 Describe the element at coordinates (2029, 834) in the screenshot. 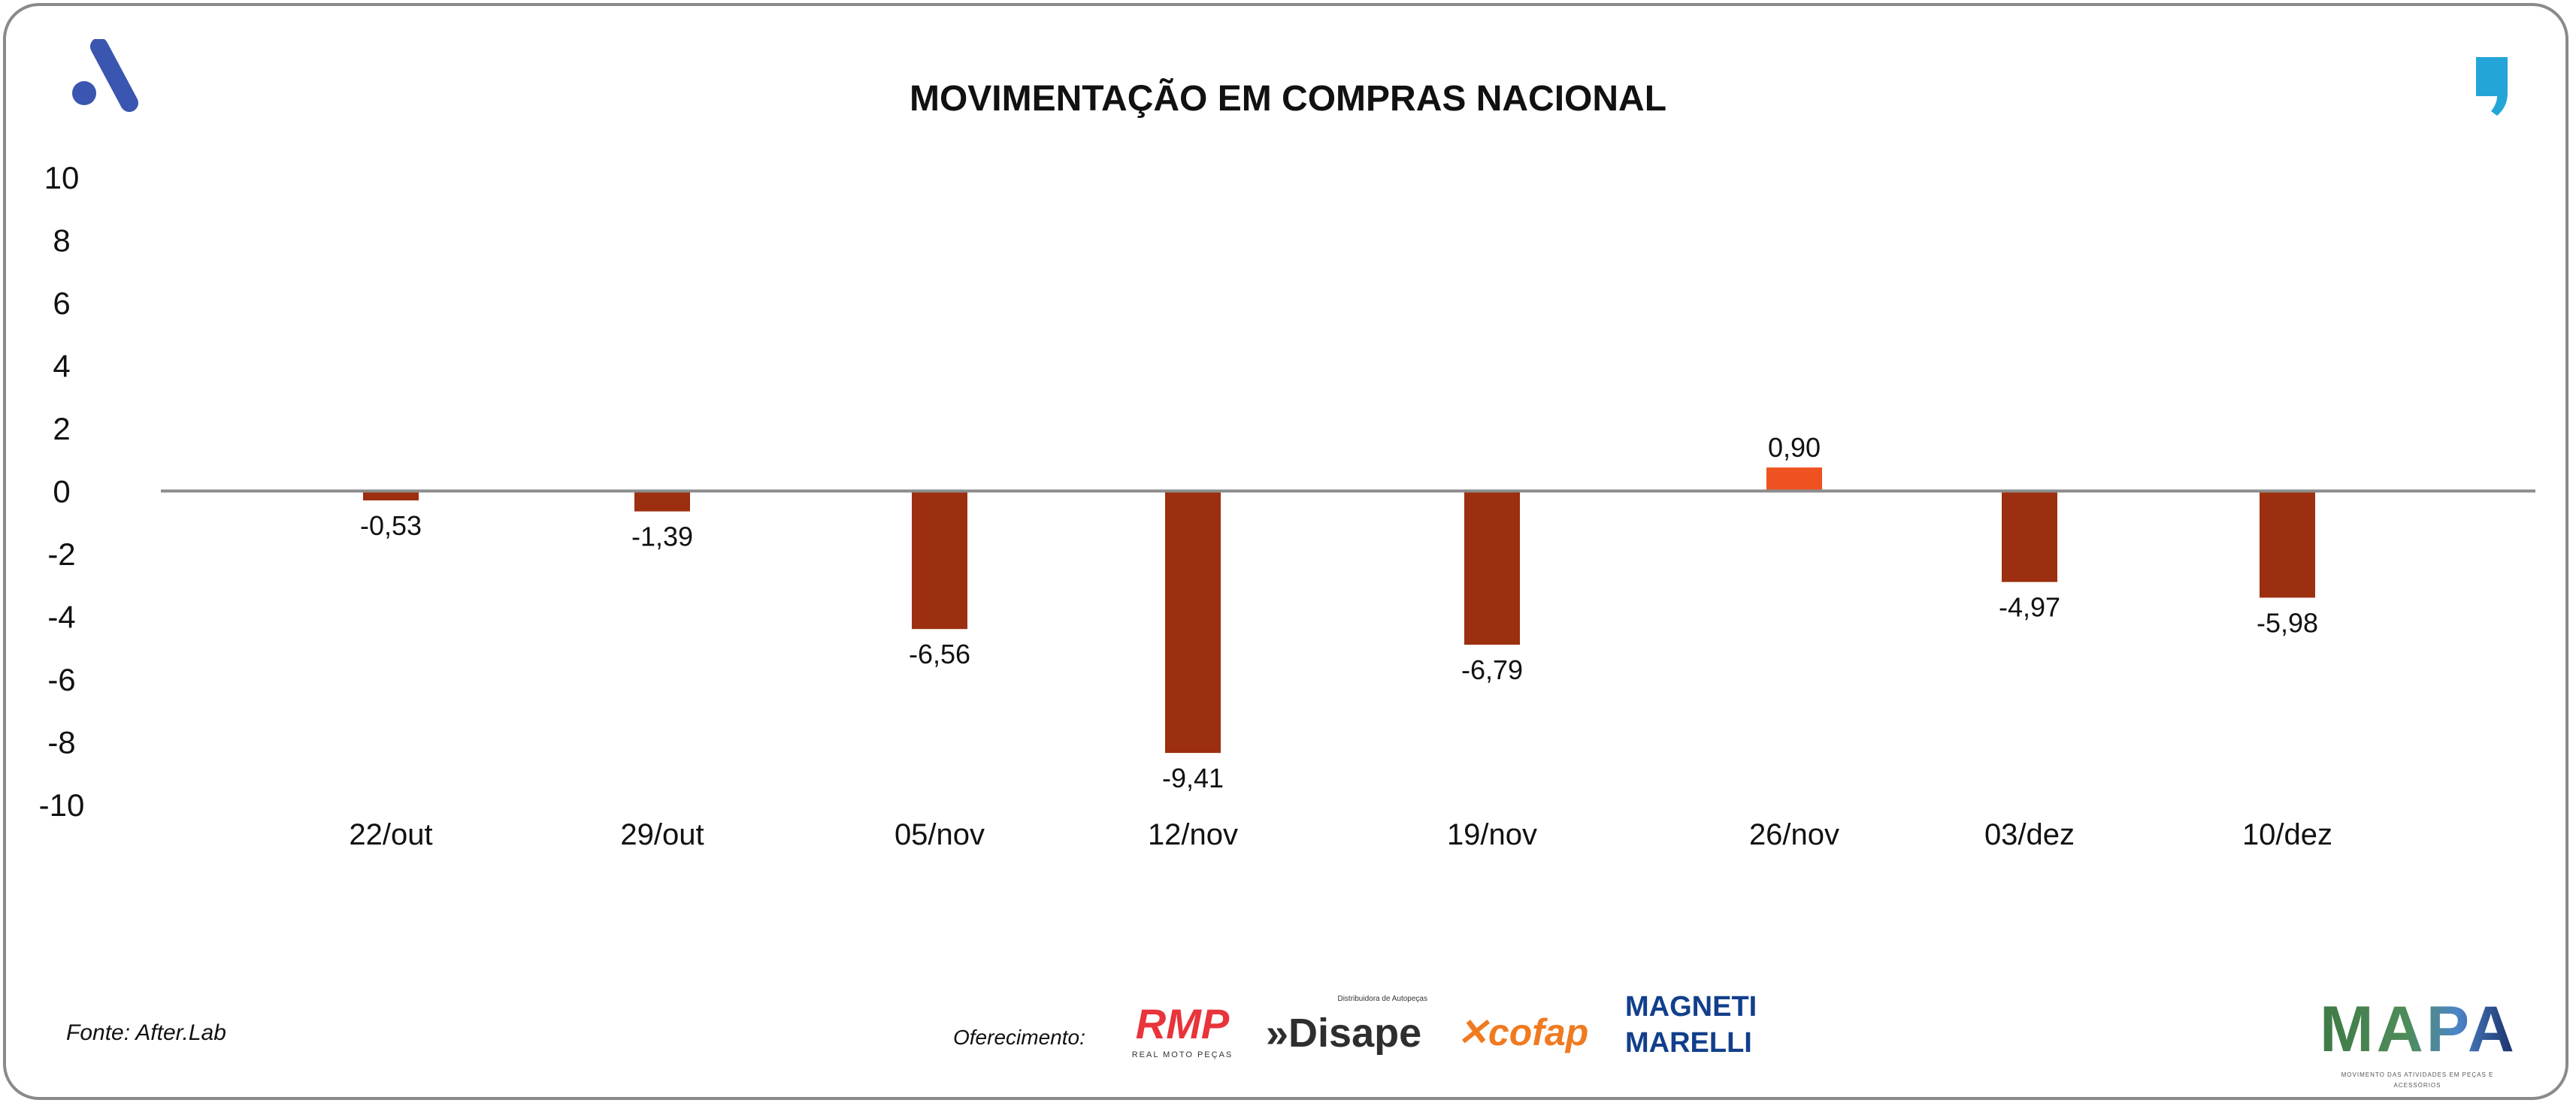

I see `x-tick-label: 03/dez` at that location.